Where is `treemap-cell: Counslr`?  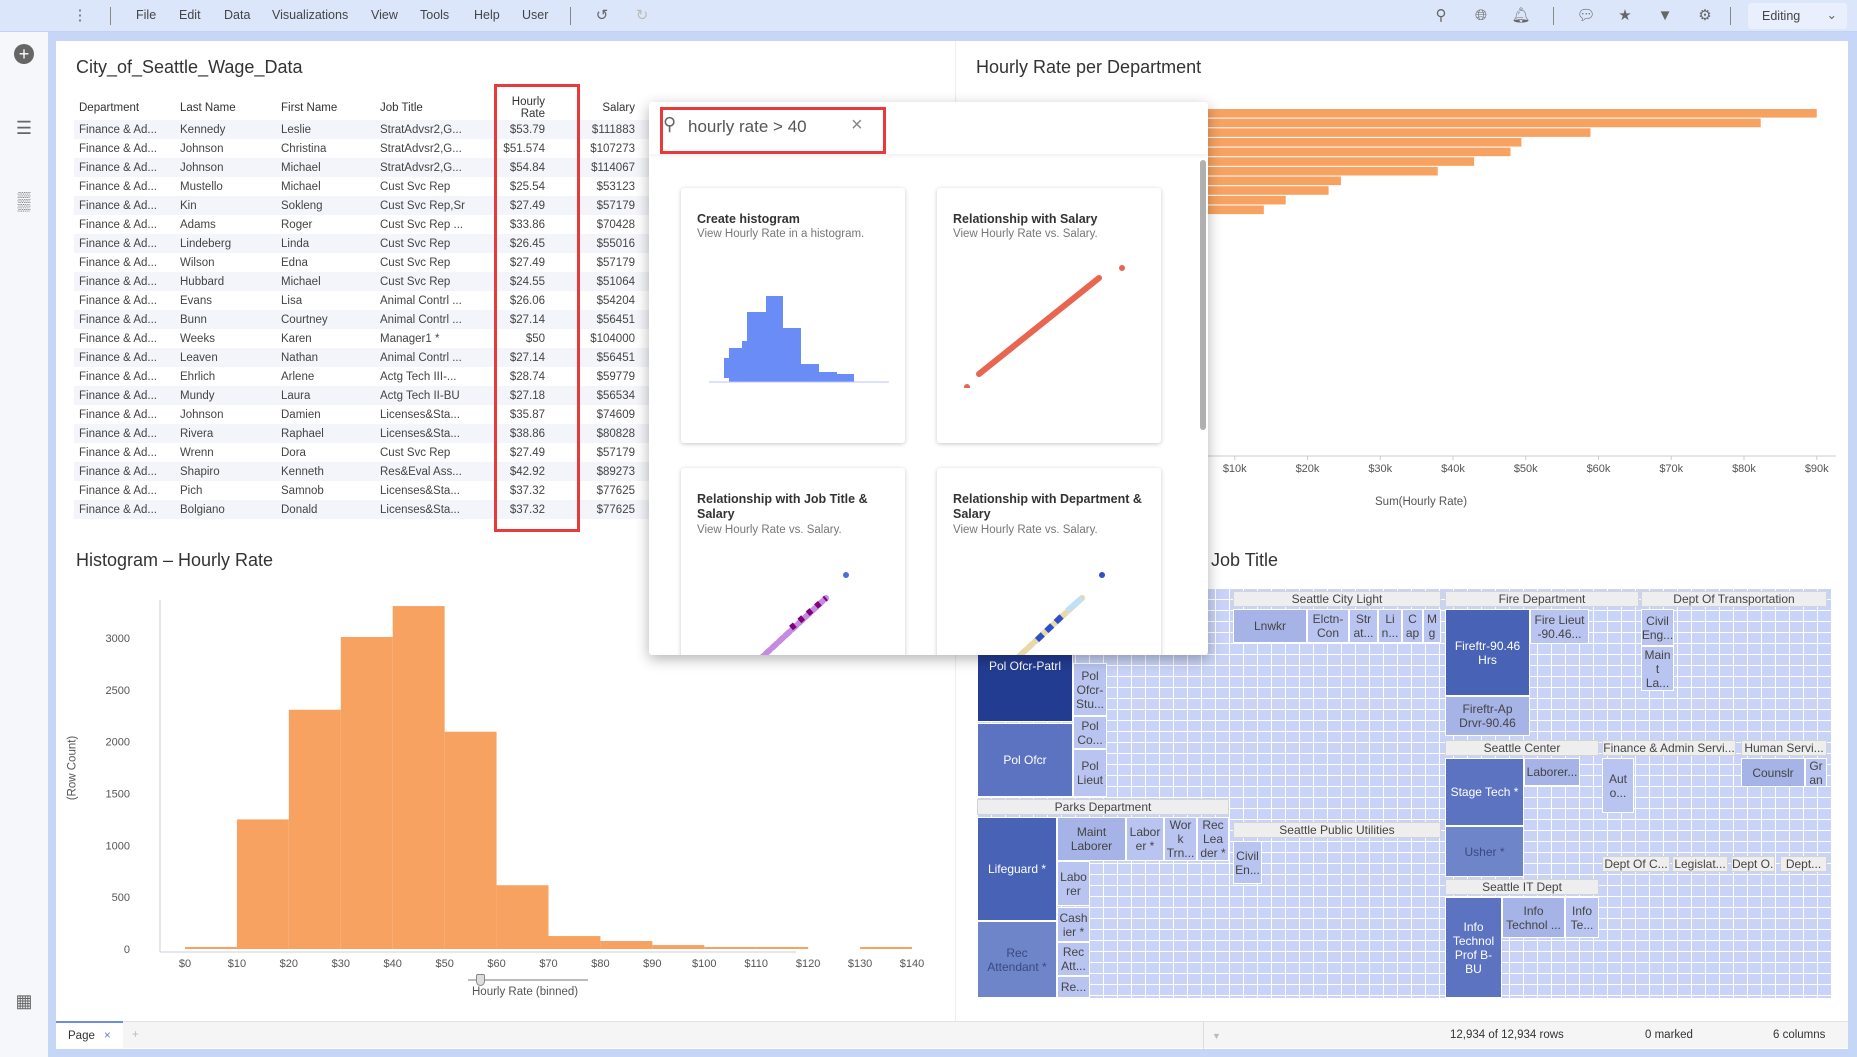
treemap-cell: Counslr is located at coordinates (1773, 772).